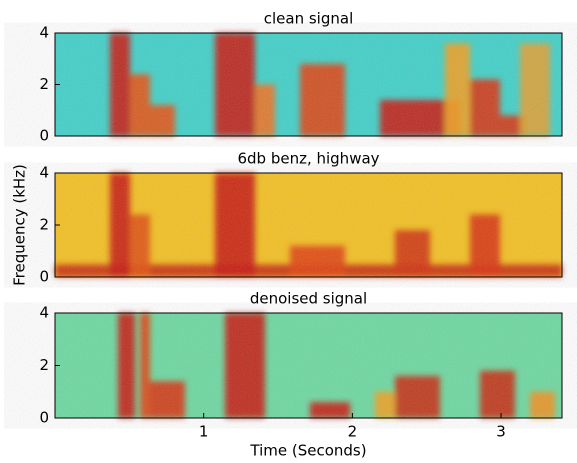 The image size is (577, 463). I want to click on x-tick-label: 3, so click(501, 432).